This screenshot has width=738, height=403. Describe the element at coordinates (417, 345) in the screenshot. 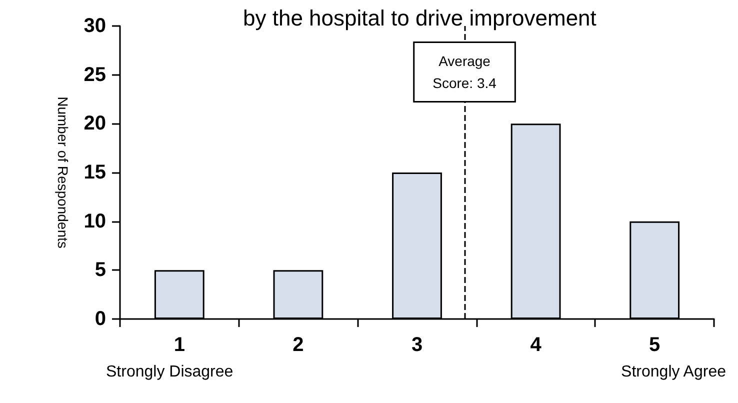

I see `x-tick-label: 3` at that location.